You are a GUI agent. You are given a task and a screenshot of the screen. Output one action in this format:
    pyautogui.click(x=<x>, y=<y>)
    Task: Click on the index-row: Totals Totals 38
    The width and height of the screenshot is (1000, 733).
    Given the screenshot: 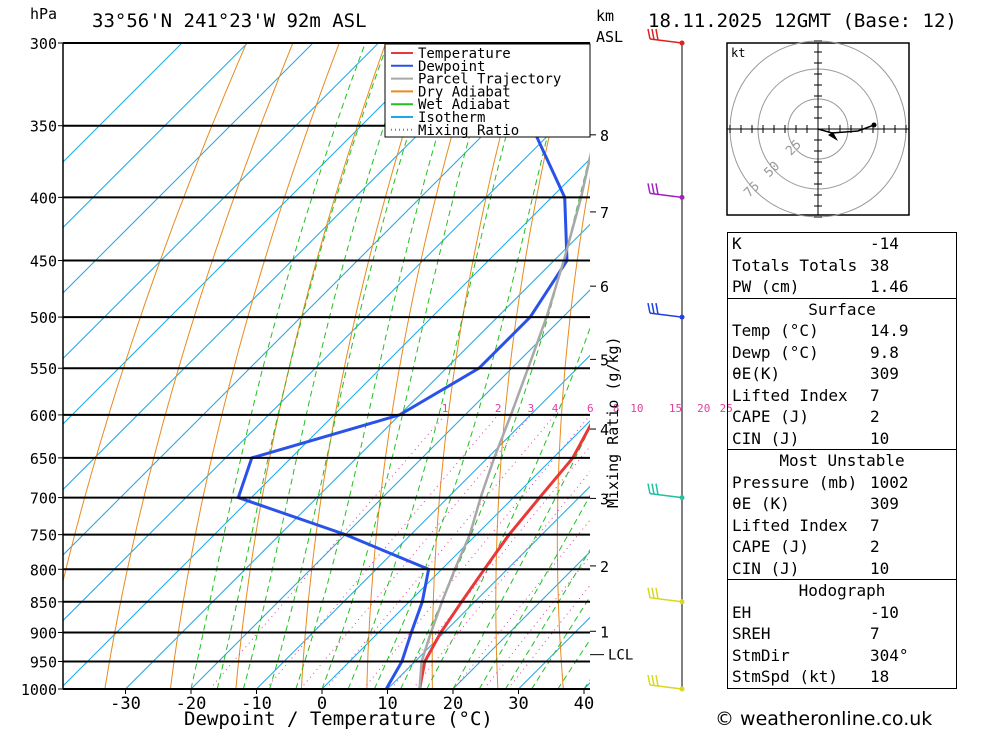 What is the action you would take?
    pyautogui.click(x=842, y=266)
    